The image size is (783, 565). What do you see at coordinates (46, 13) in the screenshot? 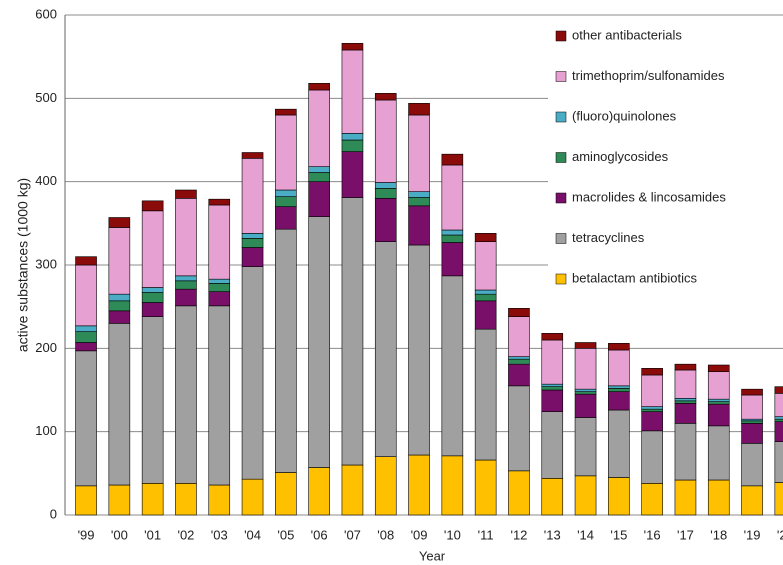
I see `y-tick-label: 600` at bounding box center [46, 13].